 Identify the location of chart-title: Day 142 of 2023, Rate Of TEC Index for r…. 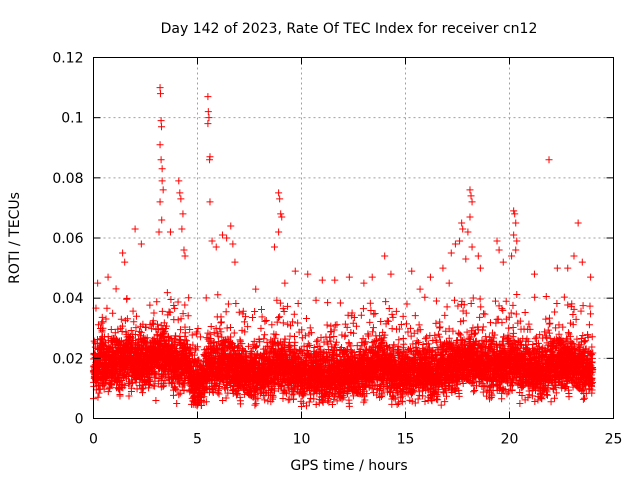
(349, 29).